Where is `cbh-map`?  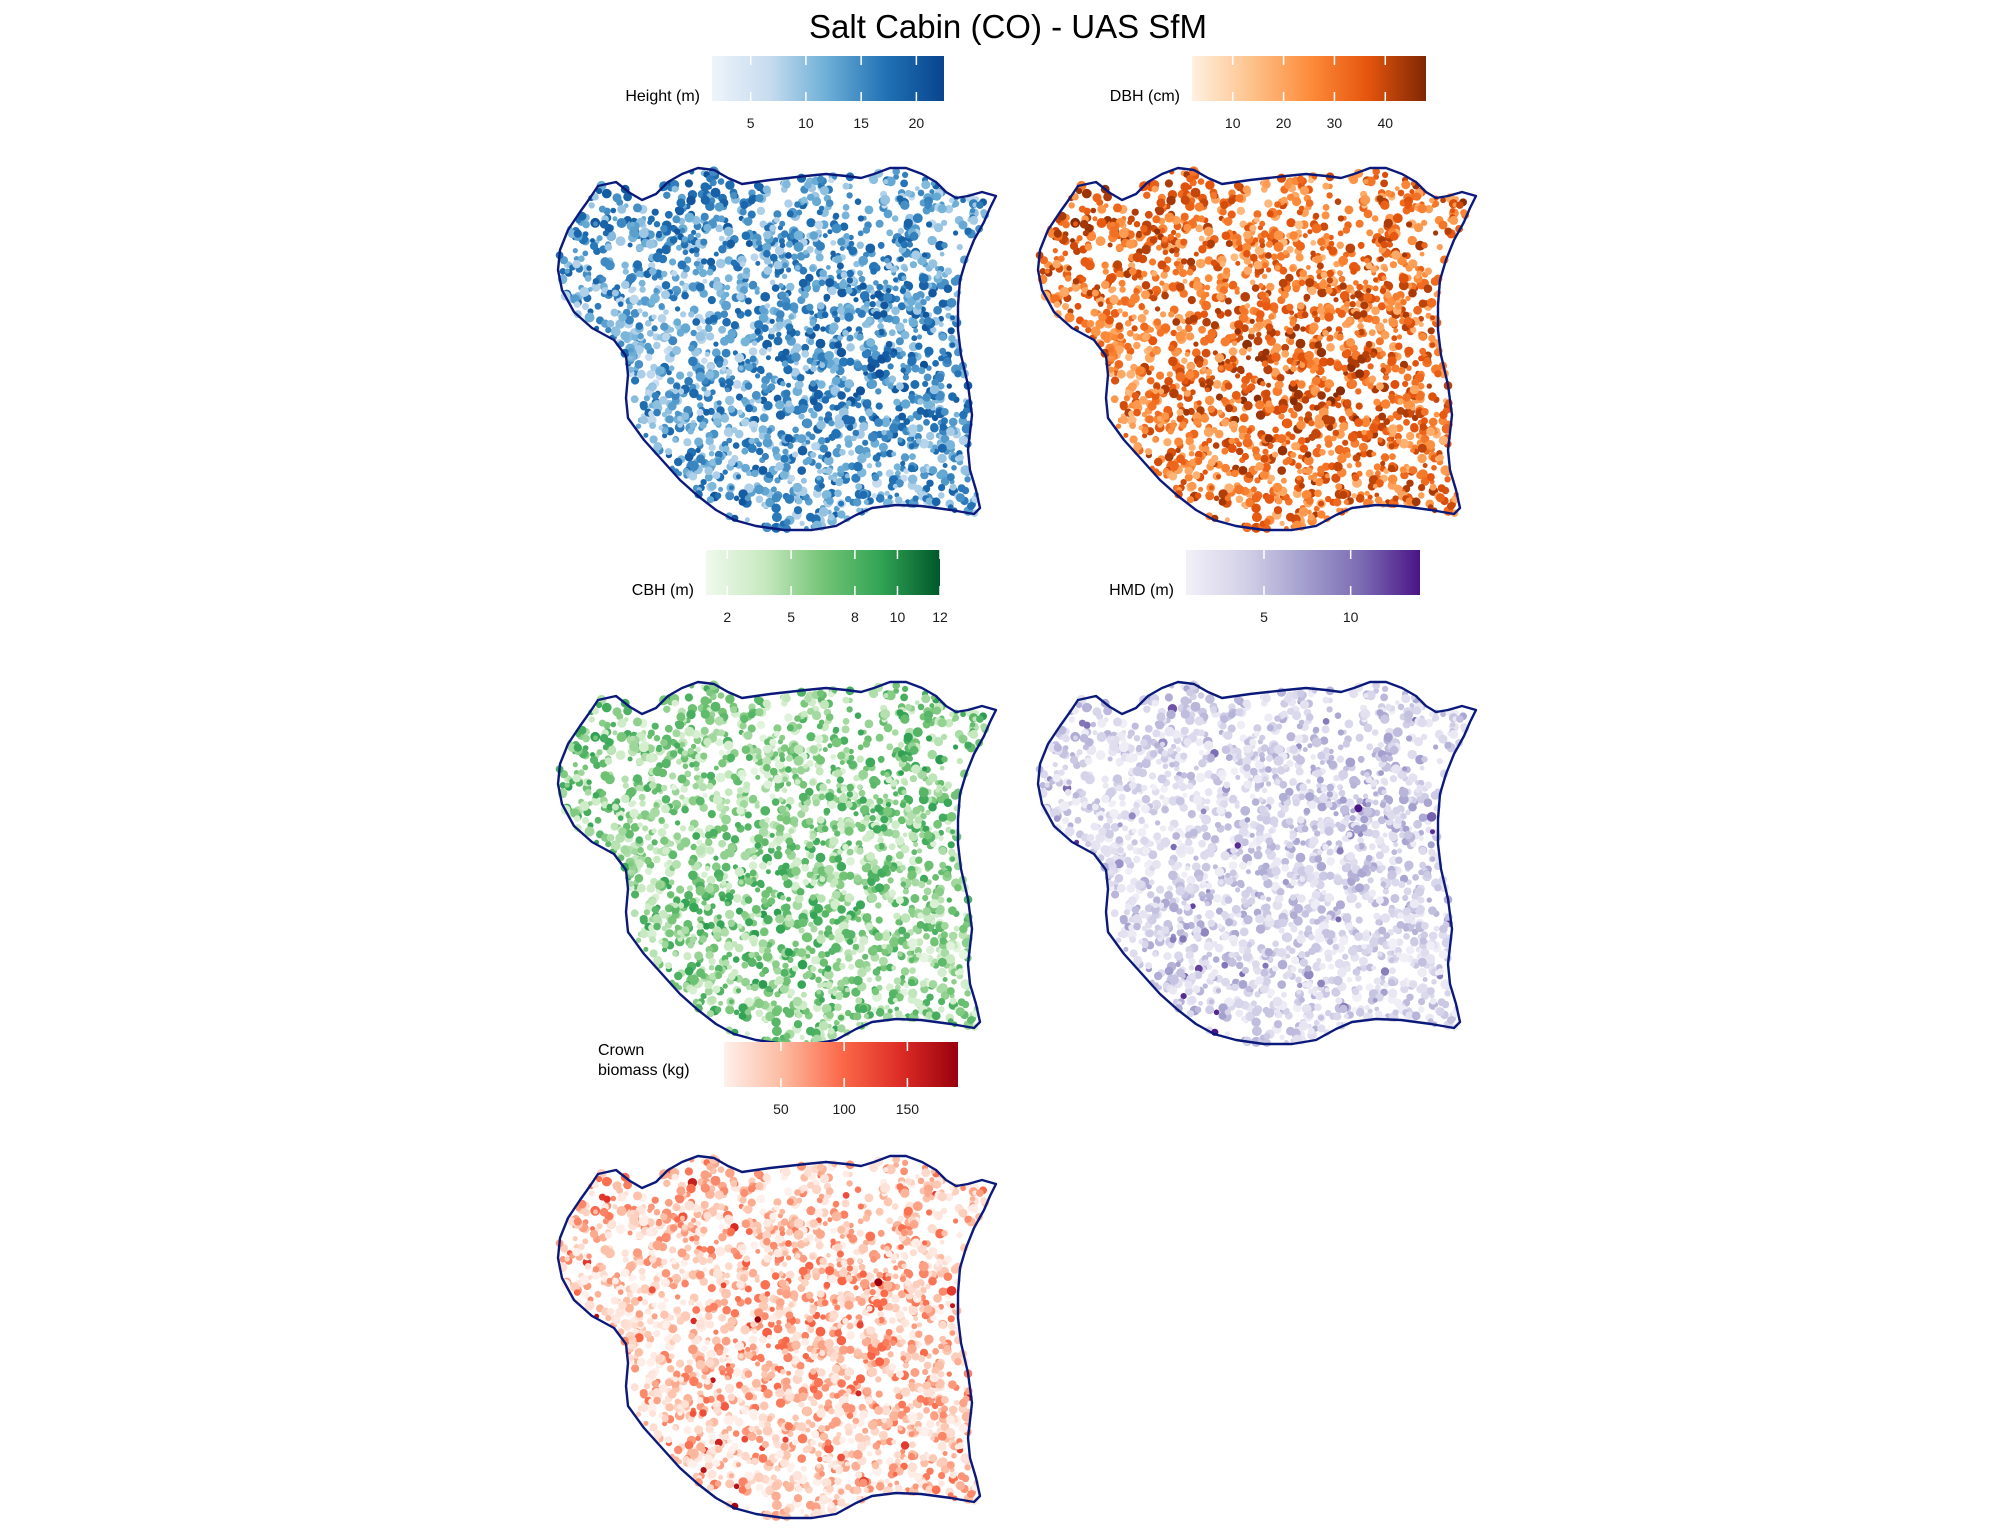 cbh-map is located at coordinates (776, 863).